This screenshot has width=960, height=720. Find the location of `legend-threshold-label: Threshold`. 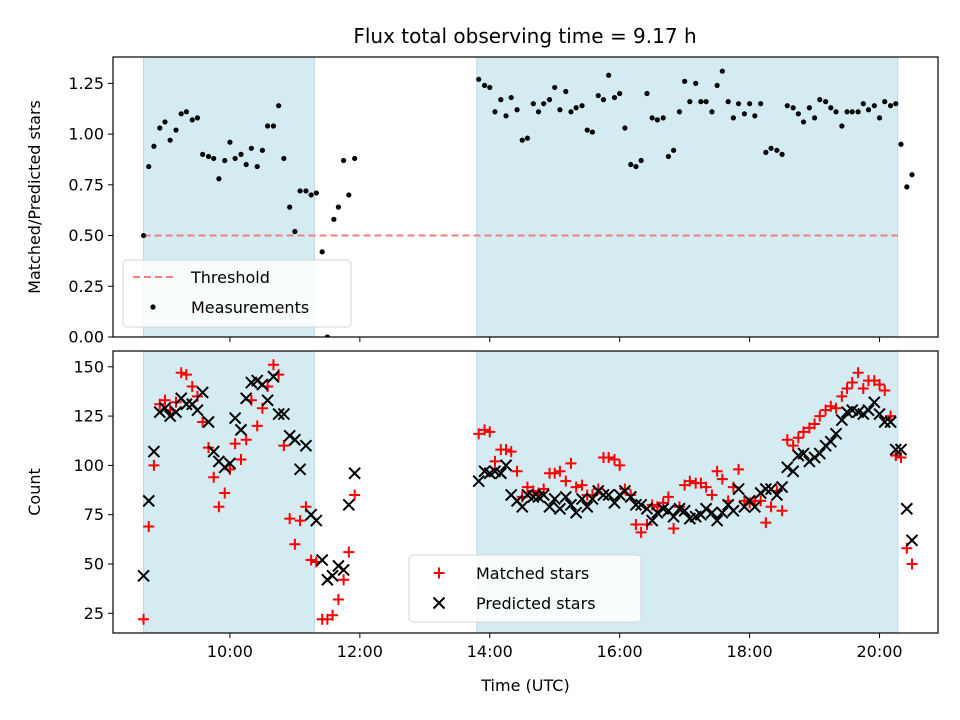

legend-threshold-label: Threshold is located at coordinates (230, 277).